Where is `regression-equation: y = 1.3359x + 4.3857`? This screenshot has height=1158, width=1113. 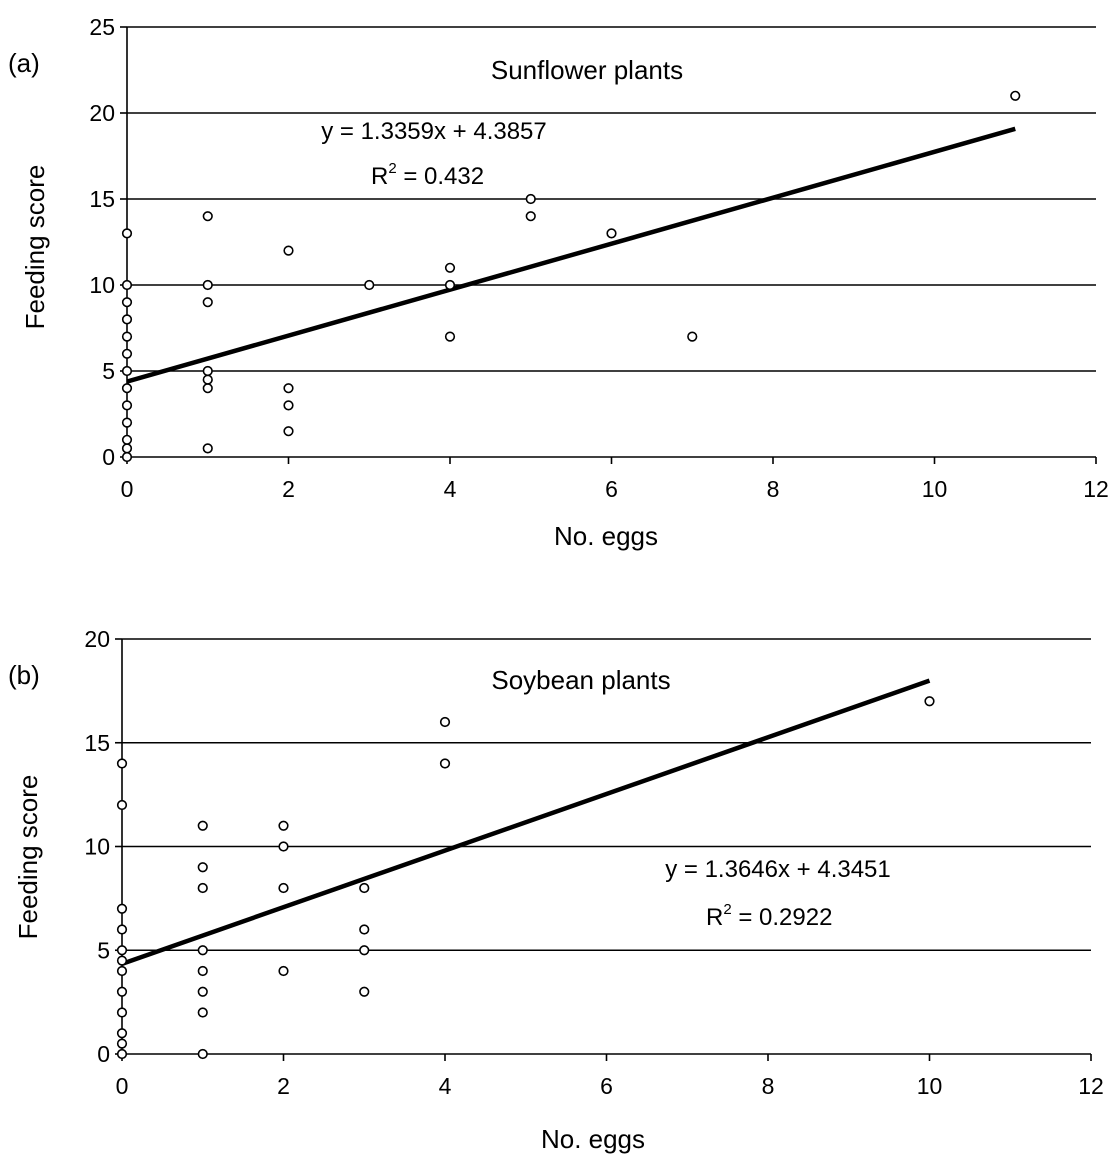
regression-equation: y = 1.3359x + 4.3857 is located at coordinates (434, 131).